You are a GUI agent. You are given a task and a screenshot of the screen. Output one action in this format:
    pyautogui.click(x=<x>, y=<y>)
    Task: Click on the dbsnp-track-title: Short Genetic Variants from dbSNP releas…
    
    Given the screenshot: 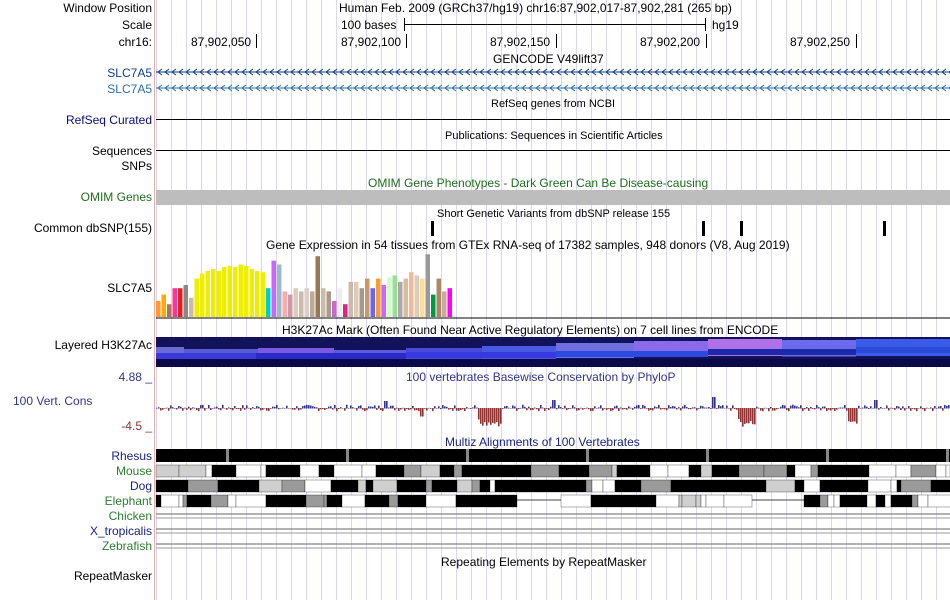 What is the action you would take?
    pyautogui.click(x=554, y=214)
    